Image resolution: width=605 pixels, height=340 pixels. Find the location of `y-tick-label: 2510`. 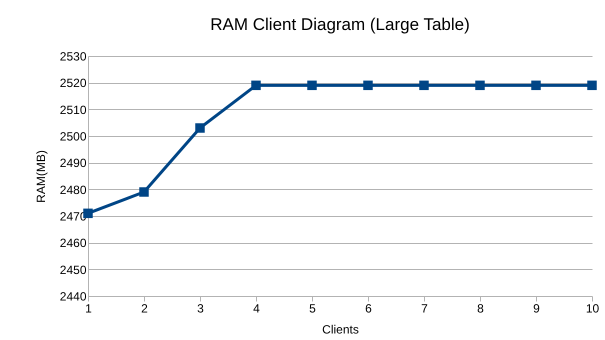

y-tick-label: 2510 is located at coordinates (73, 109).